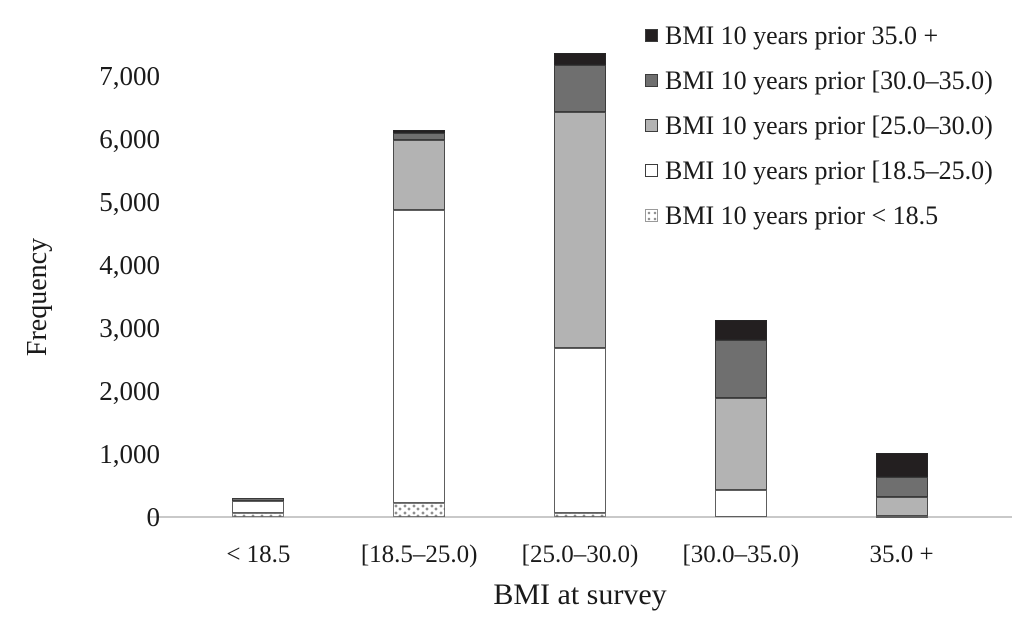  What do you see at coordinates (129, 138) in the screenshot?
I see `y-tick-label: 6,000` at bounding box center [129, 138].